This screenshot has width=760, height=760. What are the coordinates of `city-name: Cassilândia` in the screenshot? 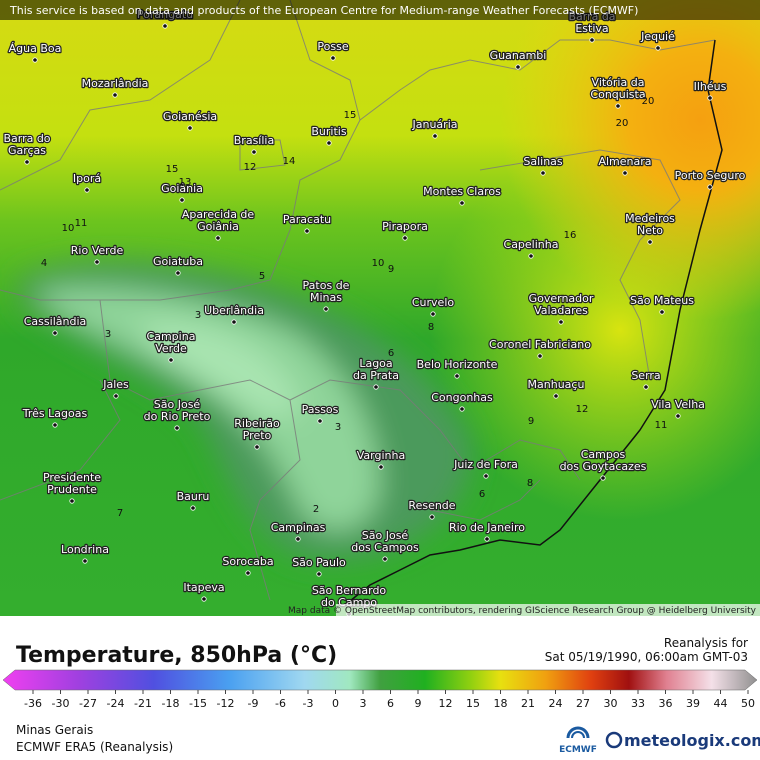 It's located at (55, 321).